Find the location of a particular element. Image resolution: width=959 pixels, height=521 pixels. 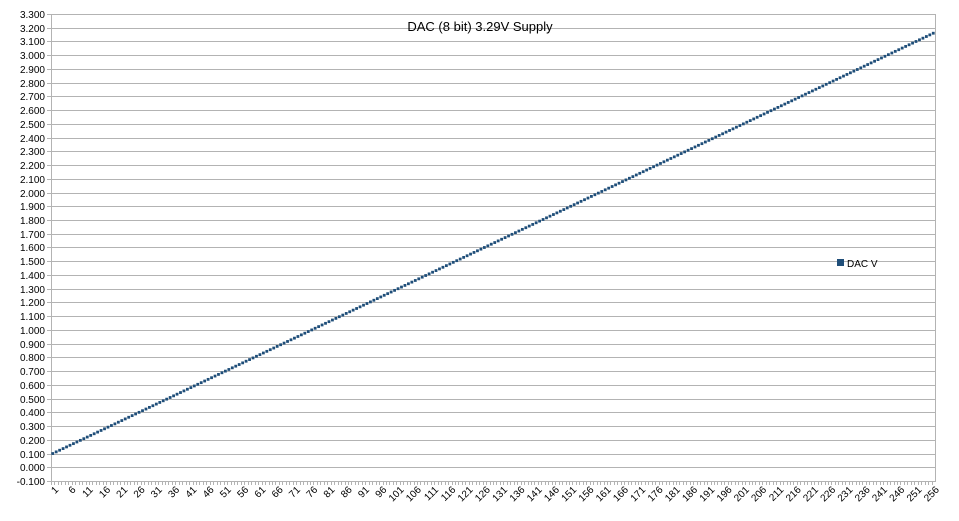

y-tick-label: 2.100 is located at coordinates (32, 180).